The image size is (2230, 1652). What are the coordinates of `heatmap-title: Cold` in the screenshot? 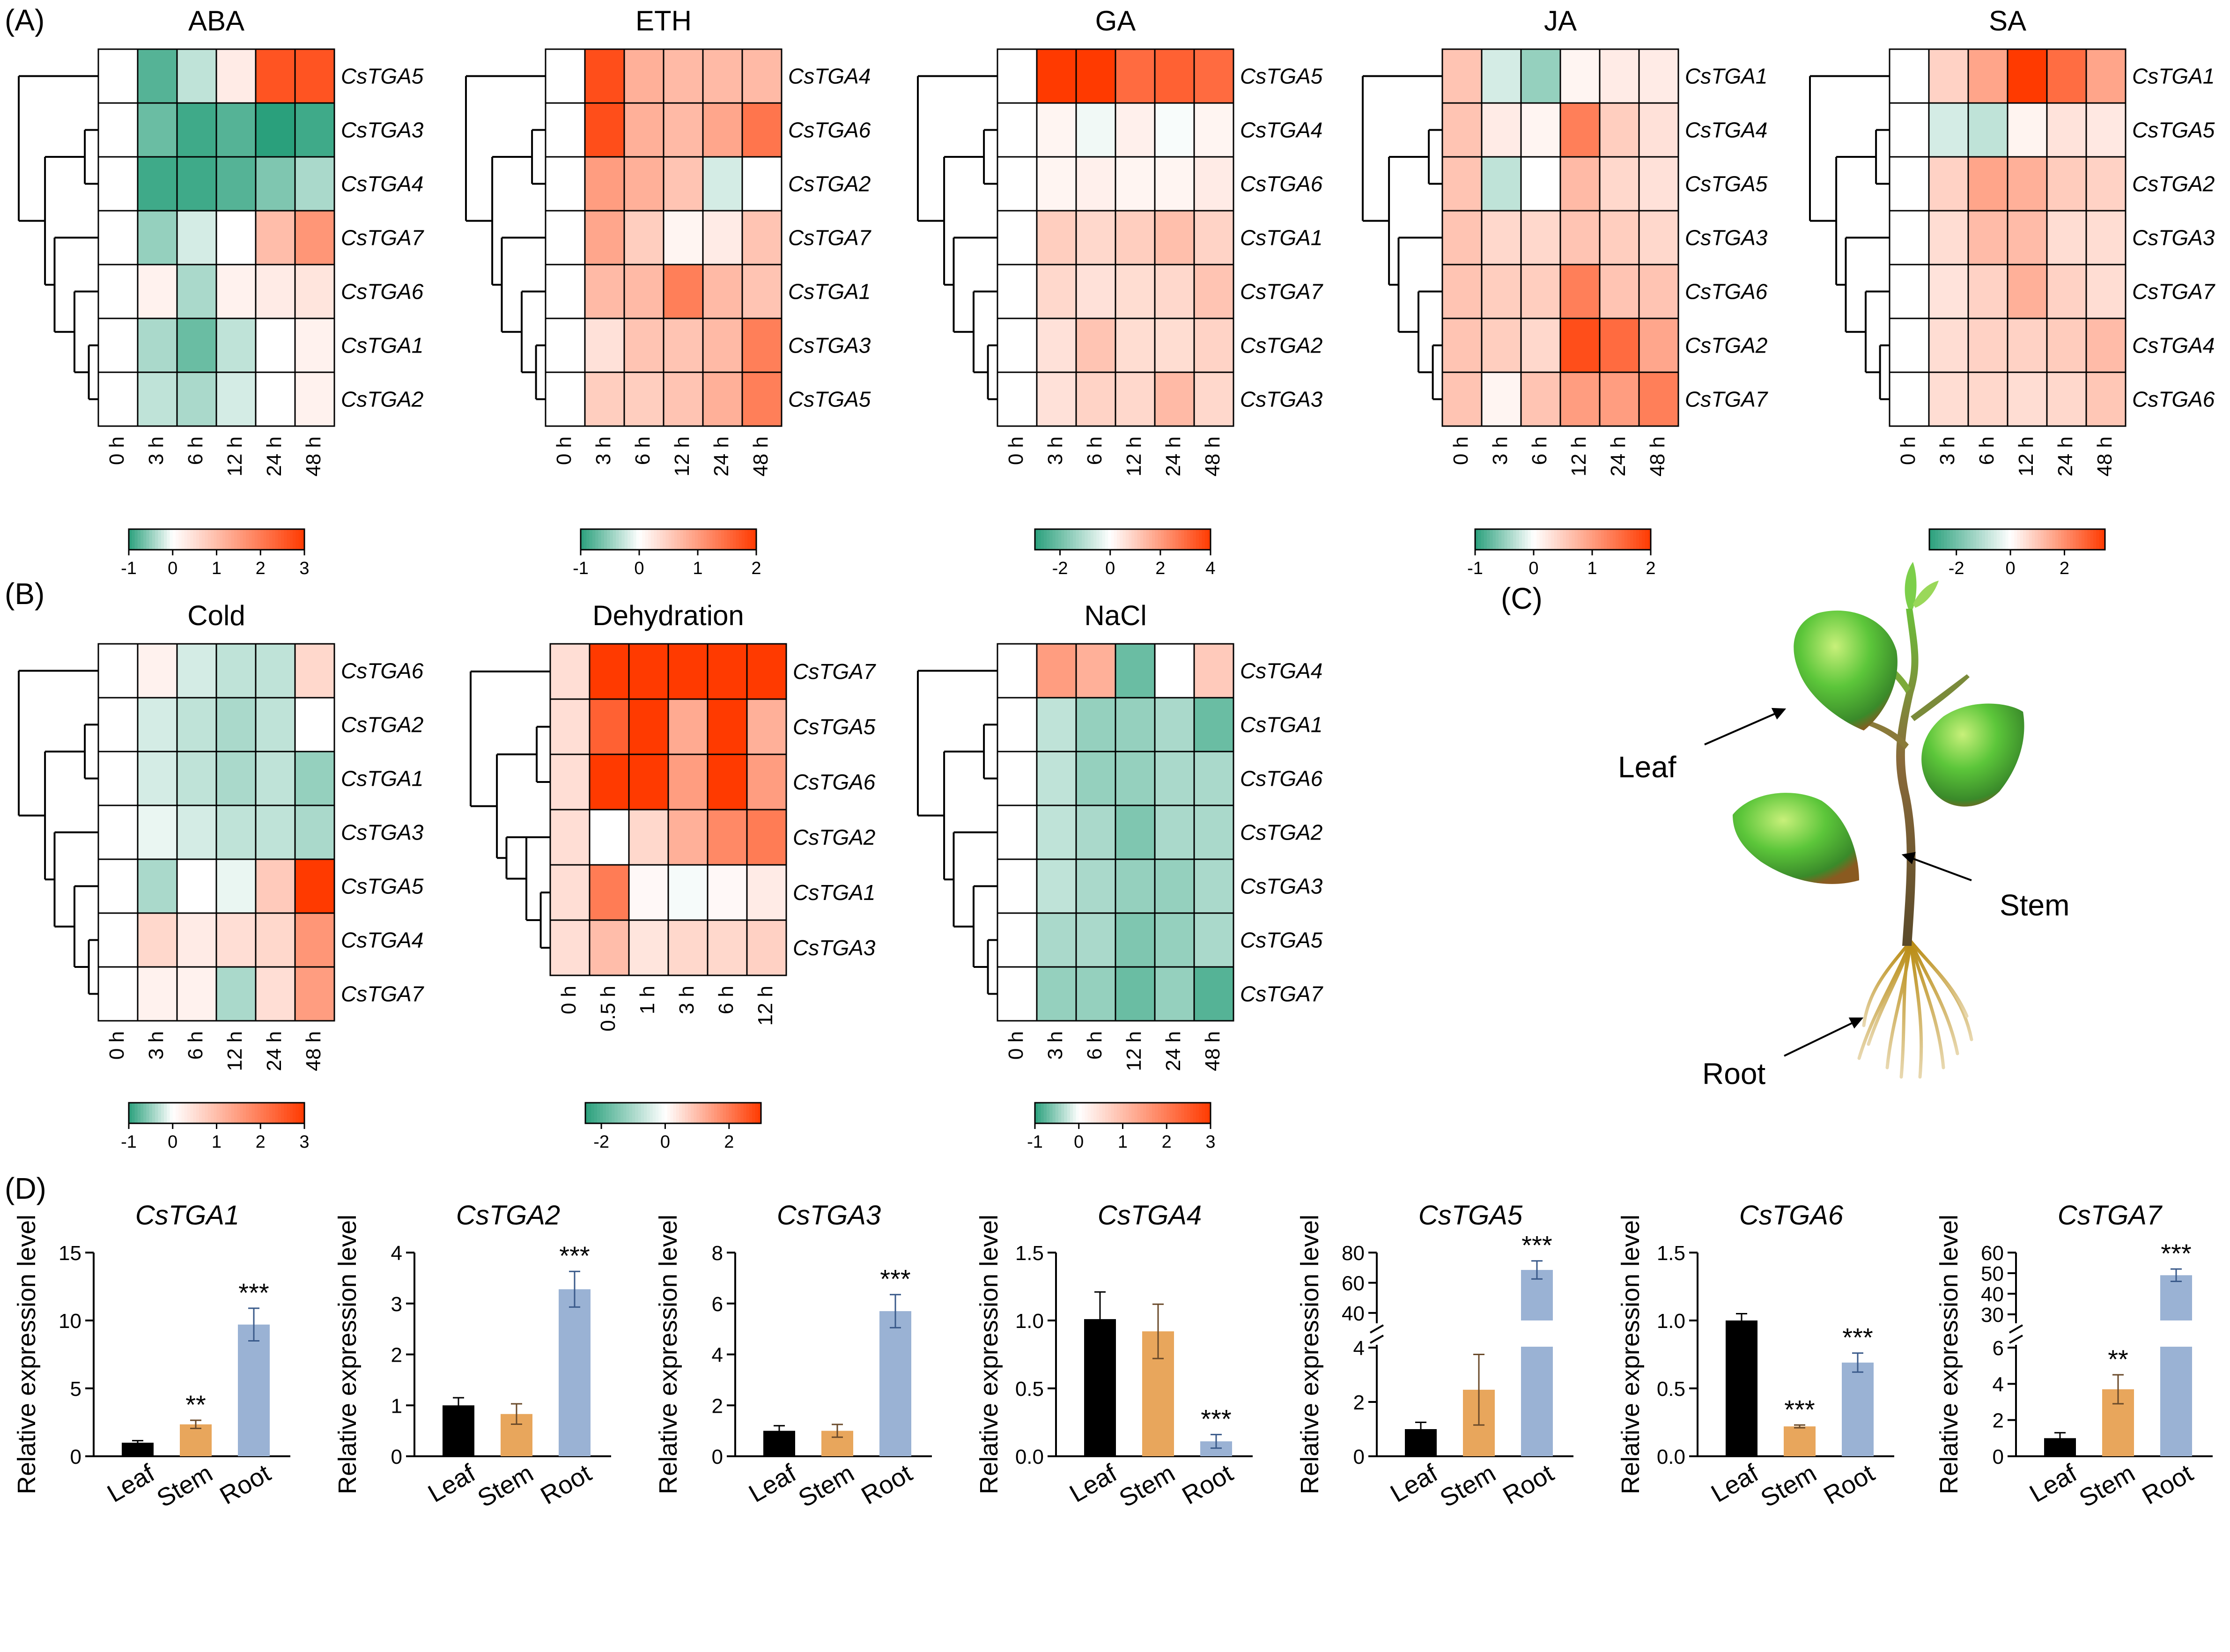 It's located at (216, 615).